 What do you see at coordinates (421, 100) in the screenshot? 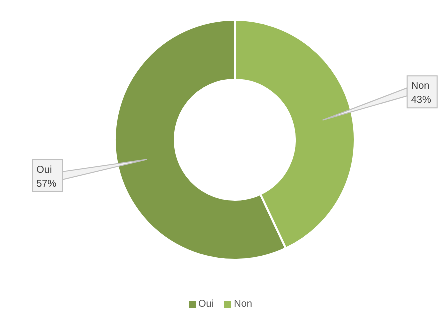
I see `data-label: 43%` at bounding box center [421, 100].